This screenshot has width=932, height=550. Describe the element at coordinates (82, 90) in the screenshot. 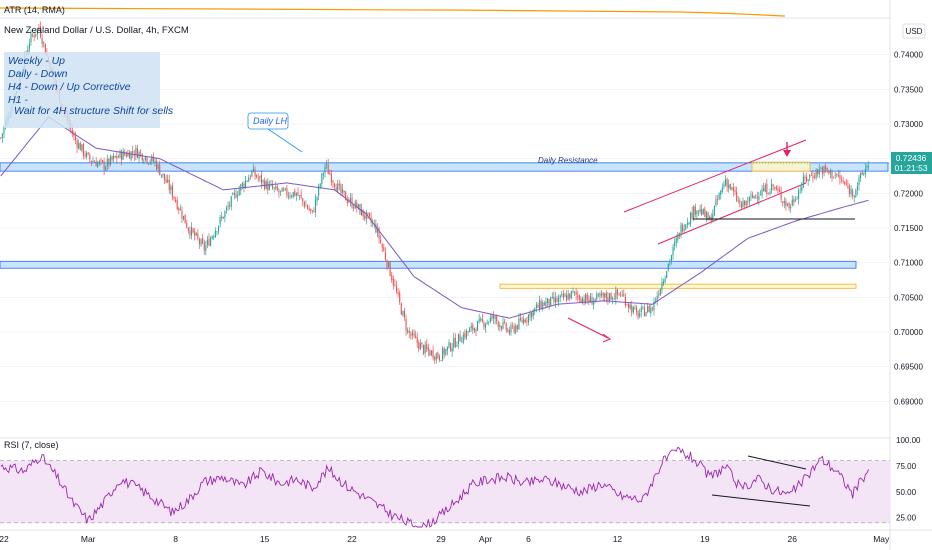

I see `note-box` at that location.